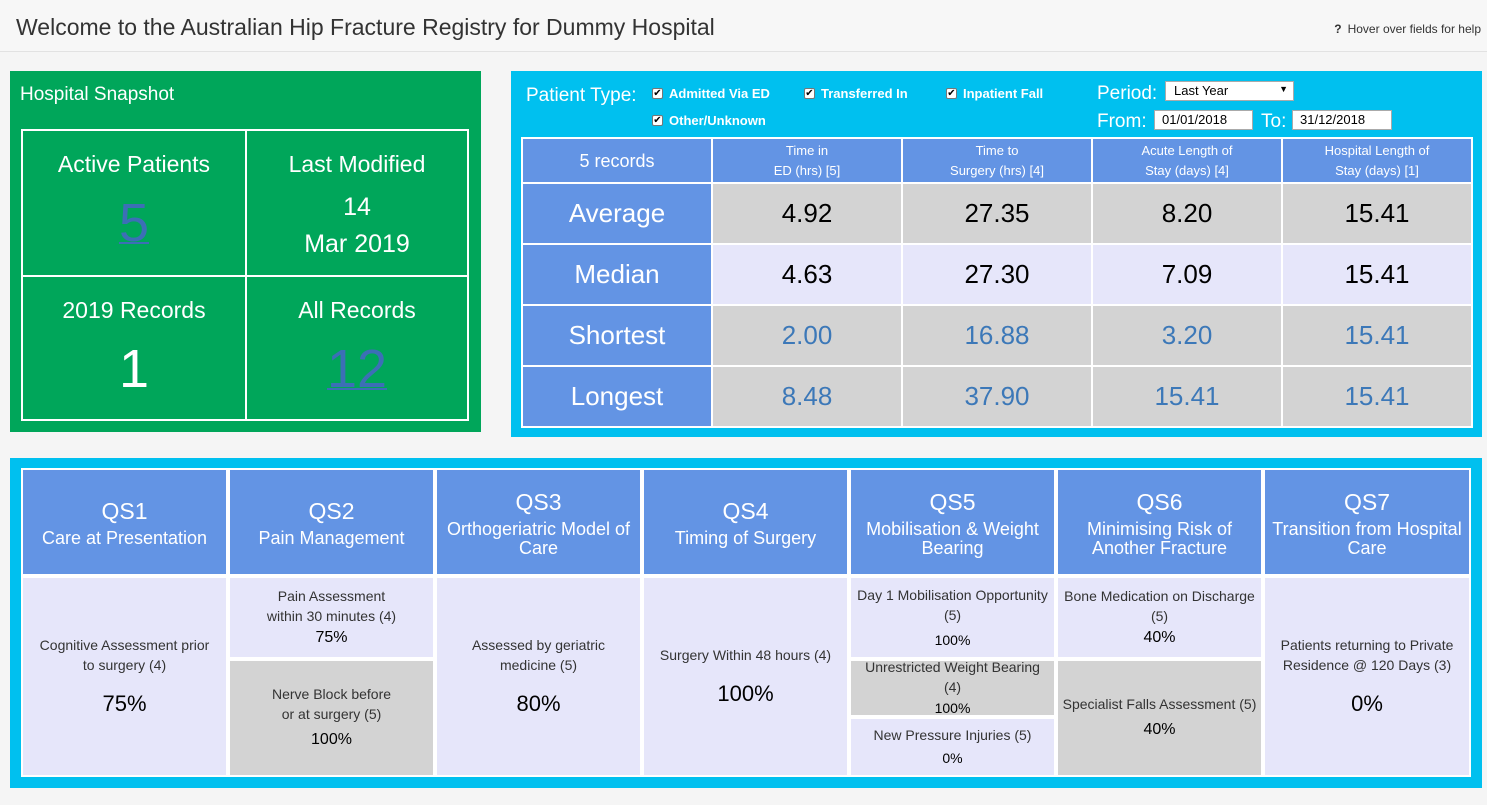  Describe the element at coordinates (952, 747) in the screenshot. I see `qs5-pressure-injuries: New Pressure Injuries (5) 0%` at that location.